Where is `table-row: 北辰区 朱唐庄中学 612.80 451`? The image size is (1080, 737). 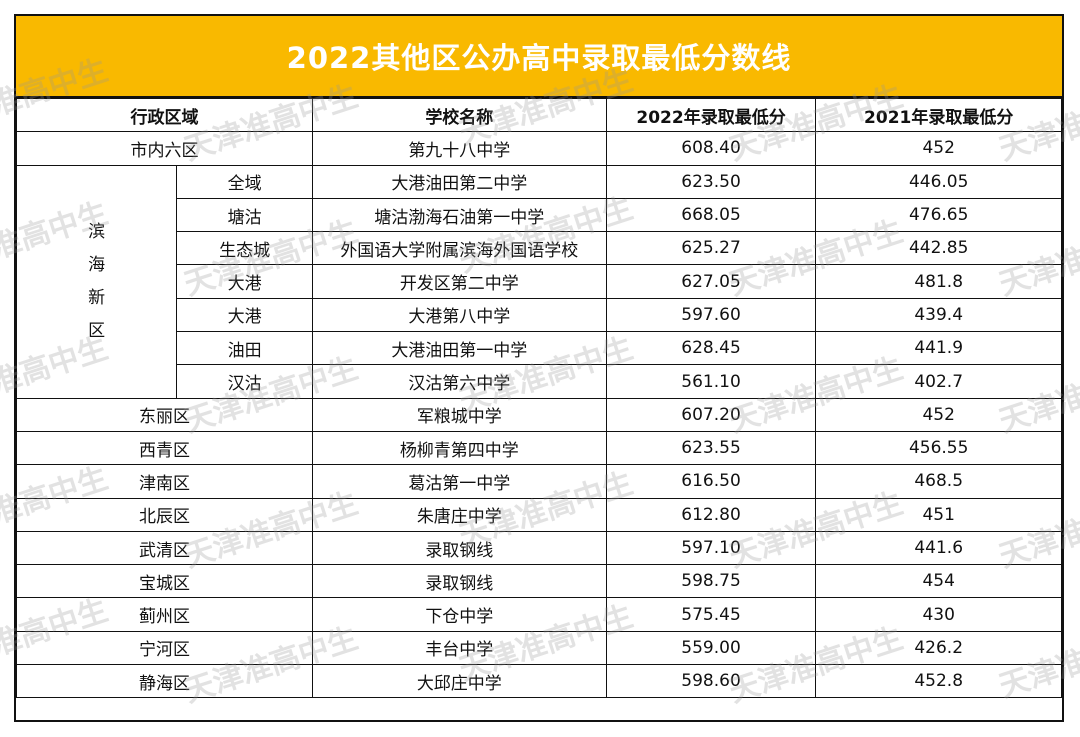 table-row: 北辰区 朱唐庄中学 612.80 451 is located at coordinates (539, 514).